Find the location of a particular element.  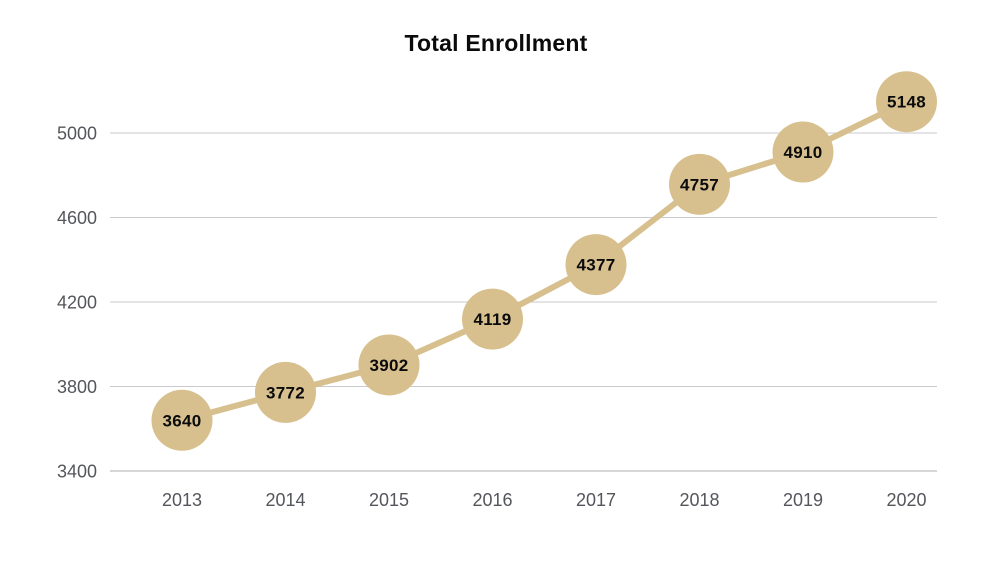

data-point-label: 4377 is located at coordinates (595, 265).